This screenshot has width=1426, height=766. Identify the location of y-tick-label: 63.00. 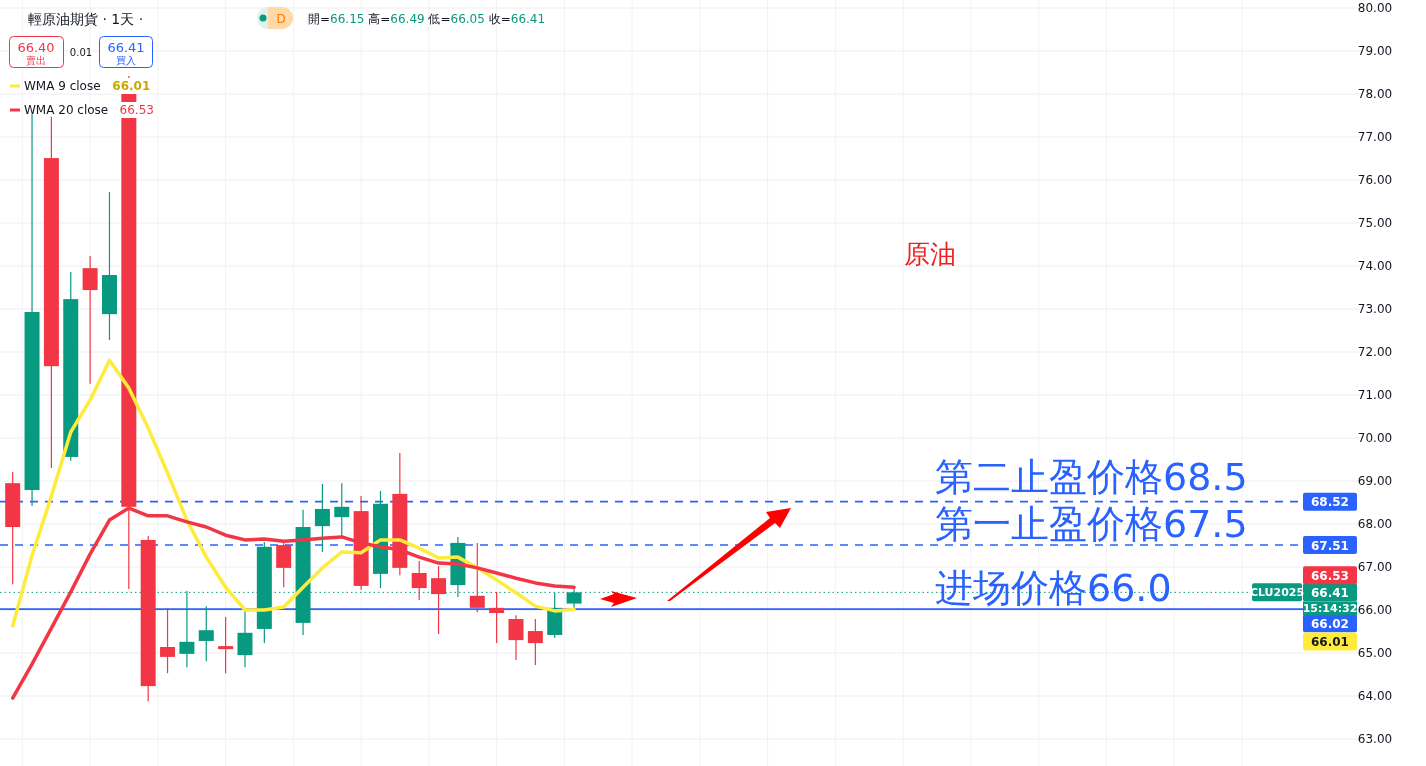
(1375, 739).